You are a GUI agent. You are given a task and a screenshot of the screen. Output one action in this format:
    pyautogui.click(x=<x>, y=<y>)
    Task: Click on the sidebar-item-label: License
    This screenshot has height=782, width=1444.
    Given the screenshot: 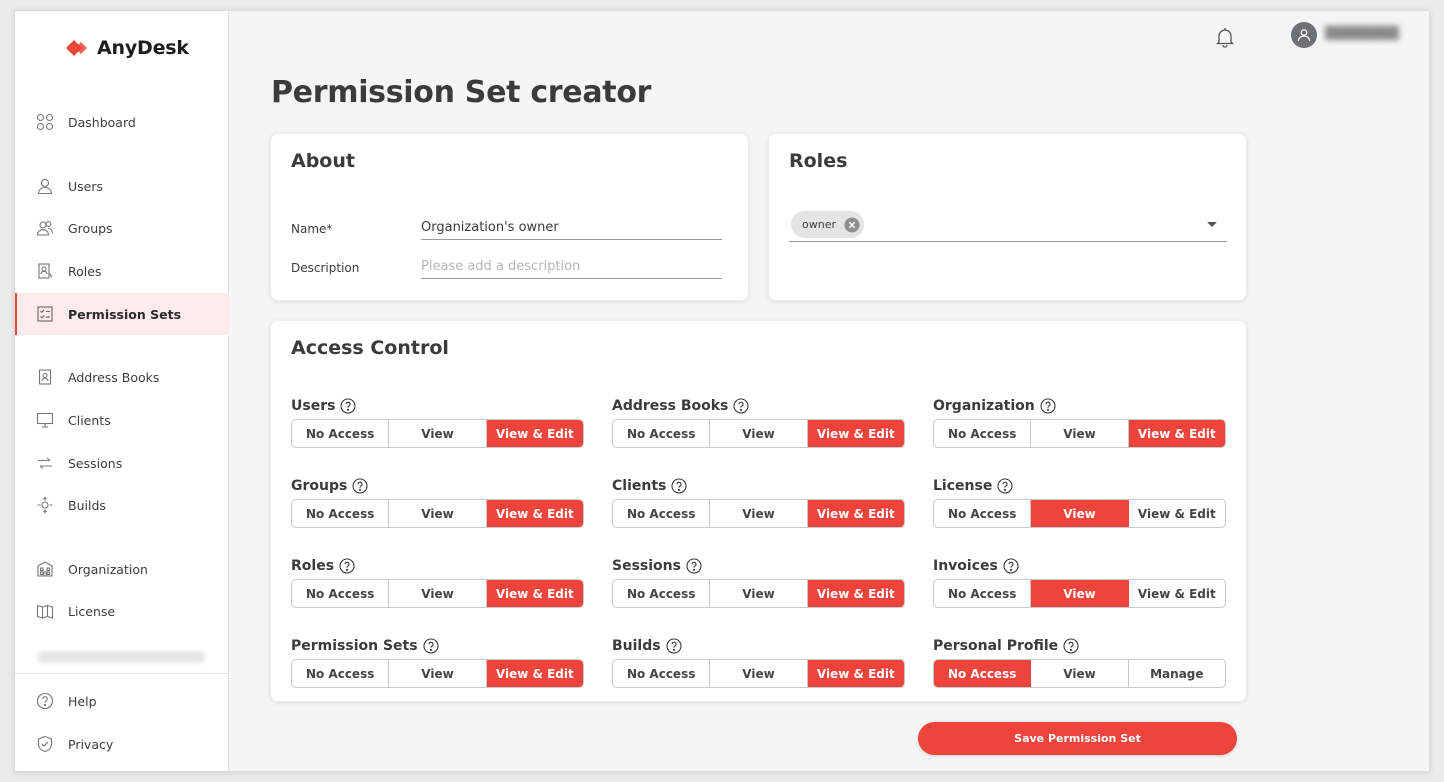 What is the action you would take?
    pyautogui.click(x=92, y=611)
    